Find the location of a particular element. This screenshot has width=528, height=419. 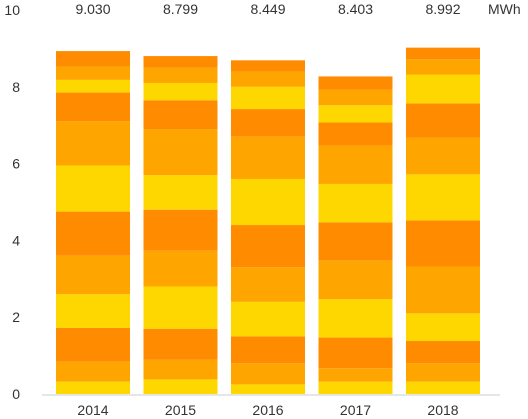

bar-stack-2014 is located at coordinates (93, 222).